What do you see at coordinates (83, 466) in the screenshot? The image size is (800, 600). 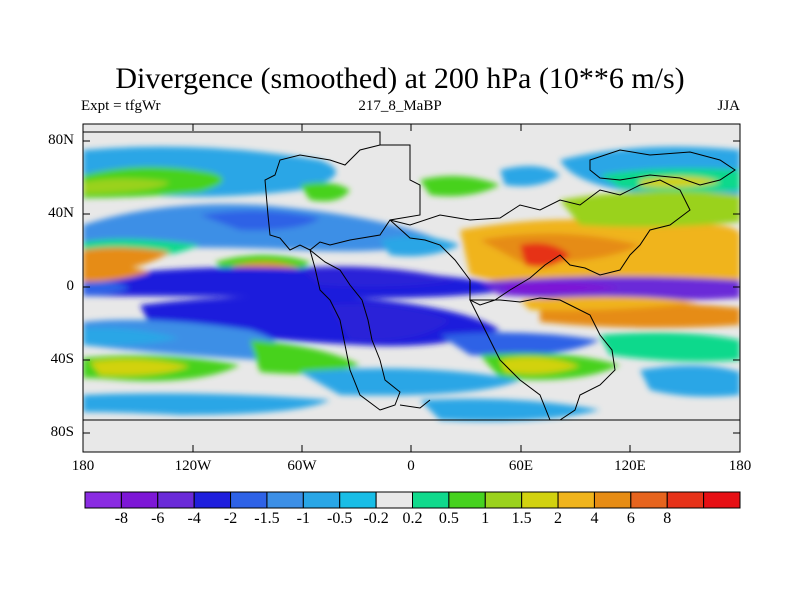 I see `x-label-180w: 180` at bounding box center [83, 466].